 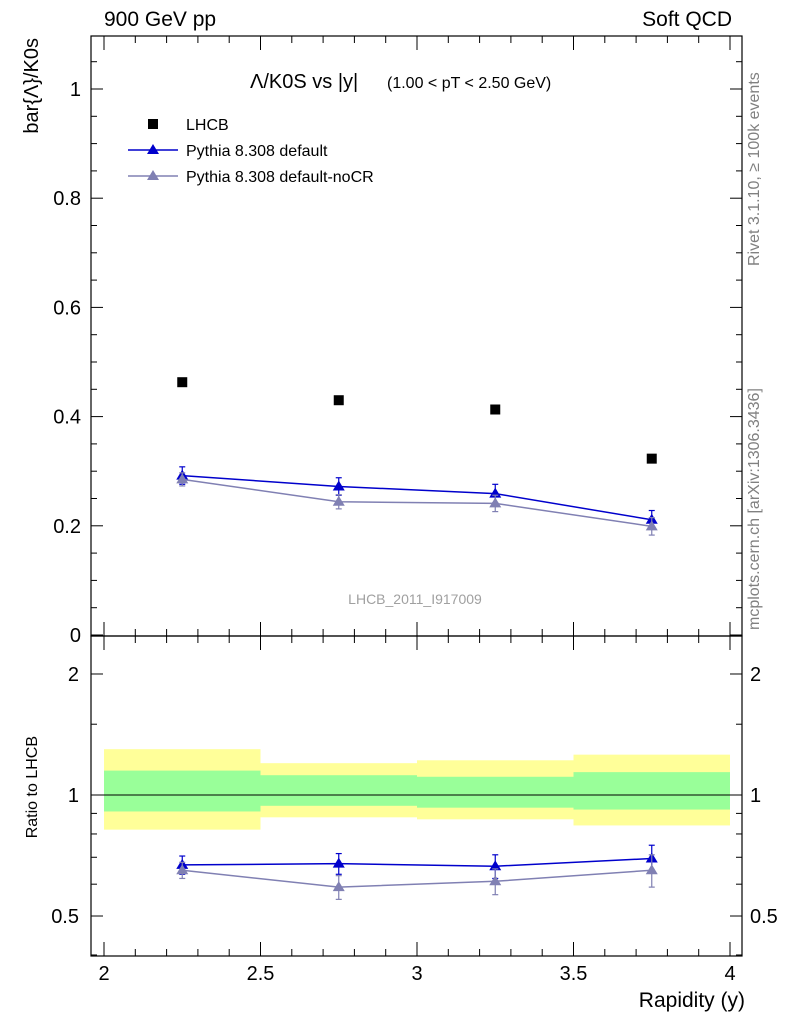 I want to click on legend-marker-lhcb, so click(x=153, y=124).